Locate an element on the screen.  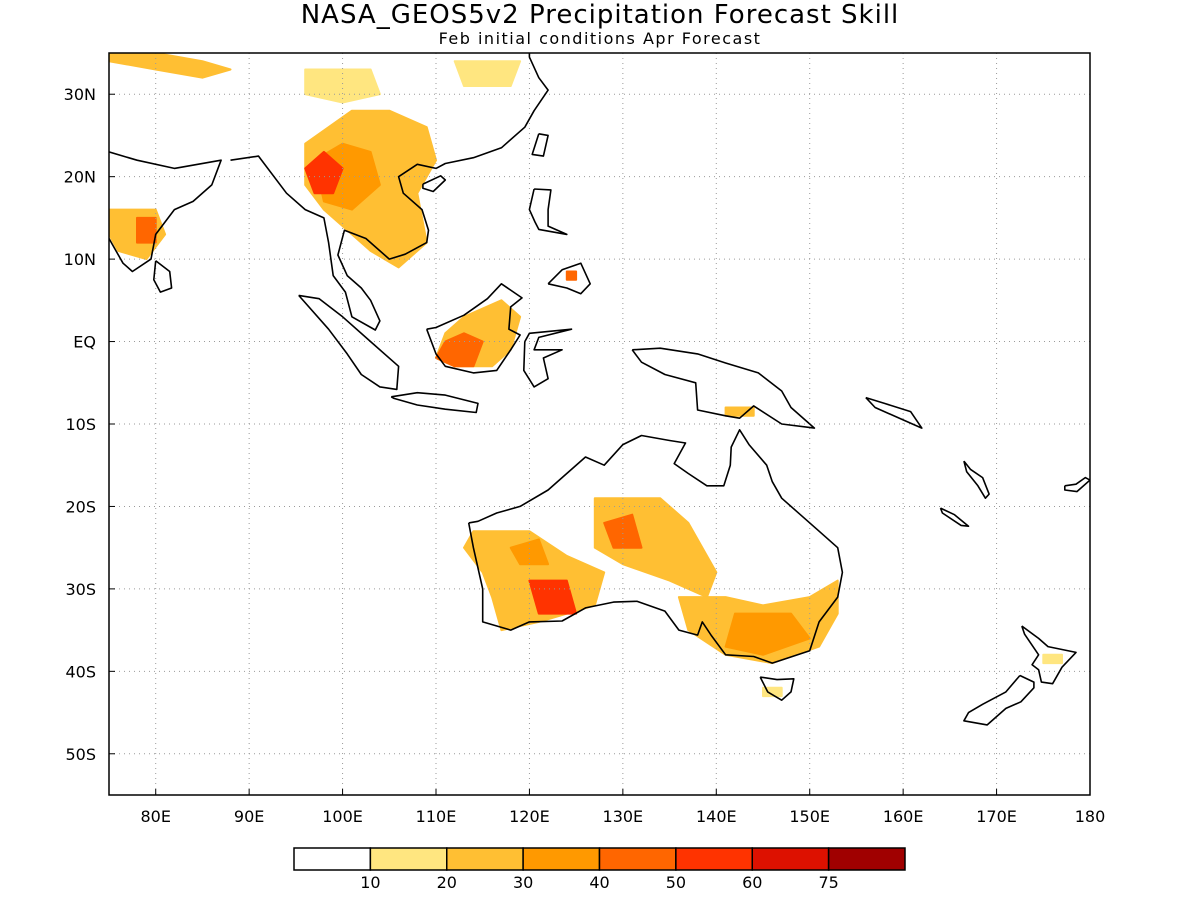
coastline-luzon is located at coordinates (548, 212).